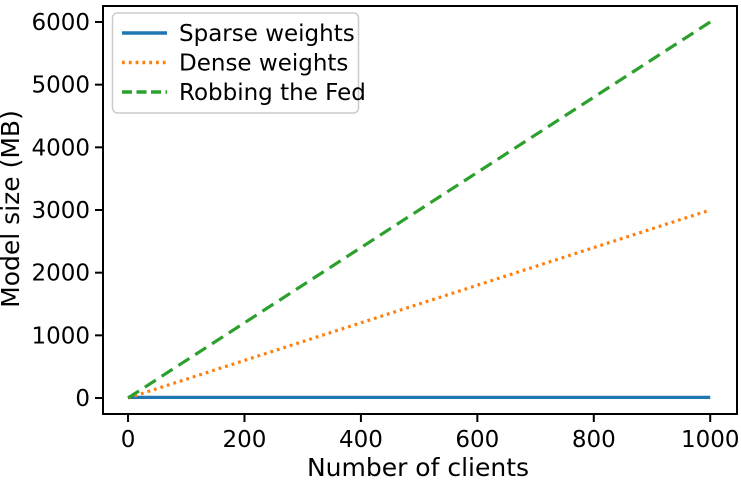 The image size is (741, 480). I want to click on y-tick-label: 5000, so click(60, 86).